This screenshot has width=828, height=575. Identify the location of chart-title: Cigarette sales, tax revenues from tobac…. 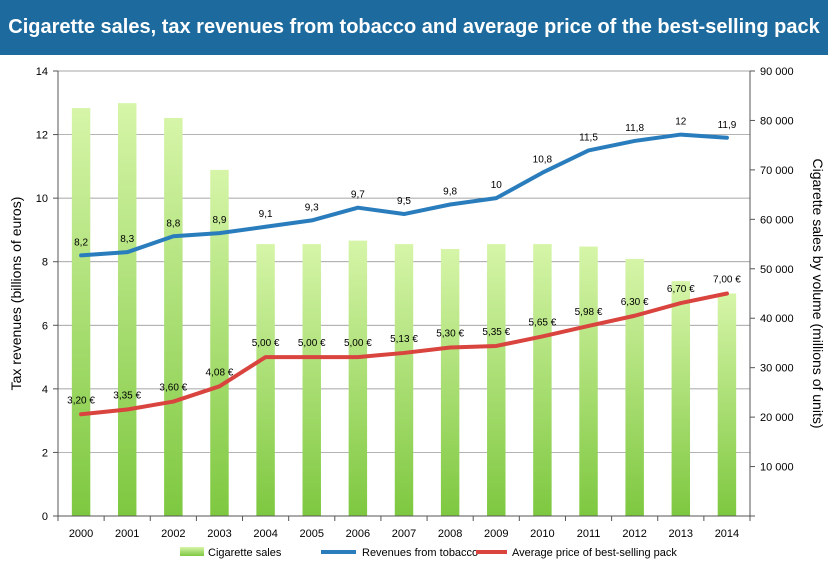
(414, 27).